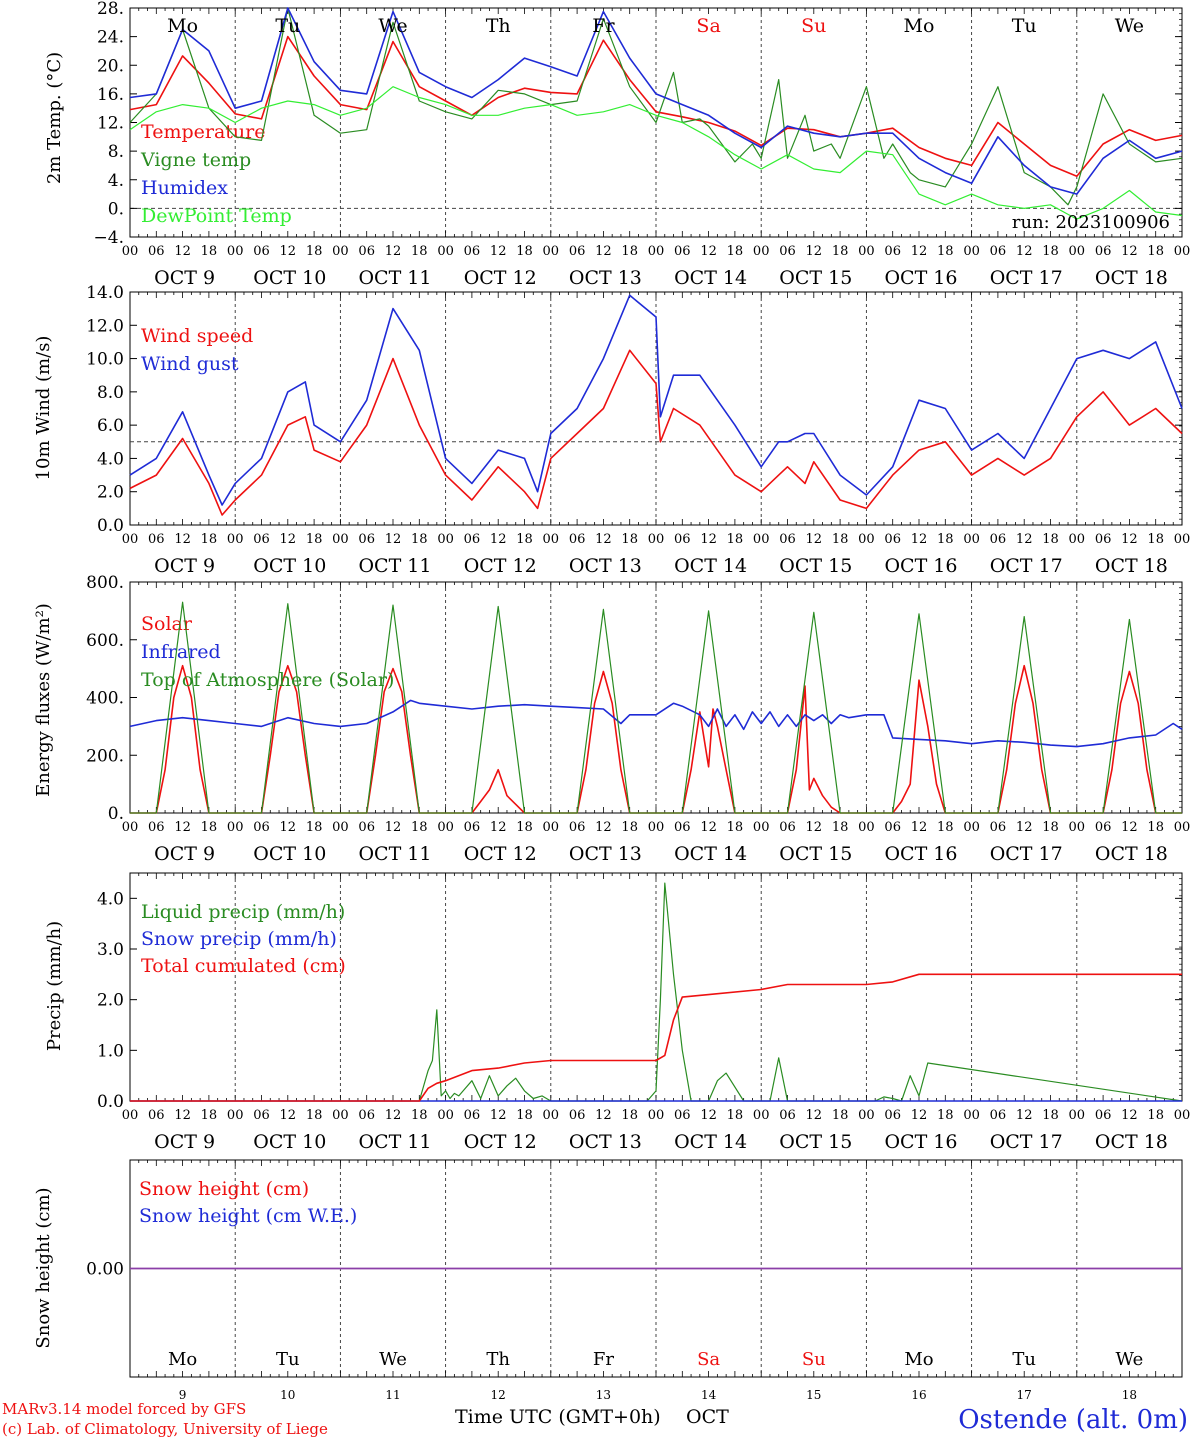  I want to click on series-line-infrared, so click(656, 723).